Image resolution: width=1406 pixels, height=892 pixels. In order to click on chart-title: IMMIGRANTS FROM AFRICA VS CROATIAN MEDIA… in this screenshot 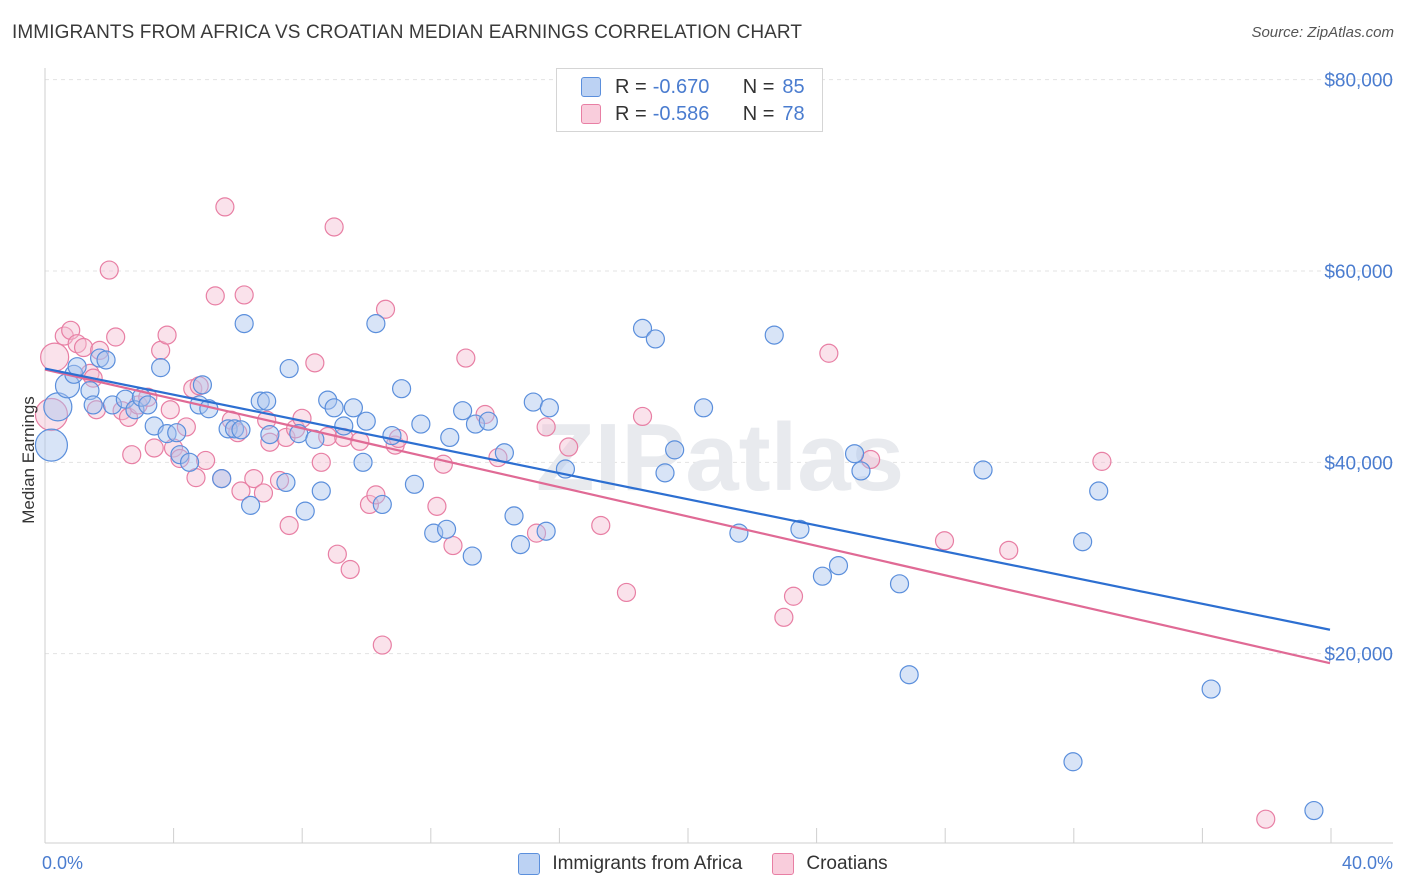, I will do `click(407, 32)`.